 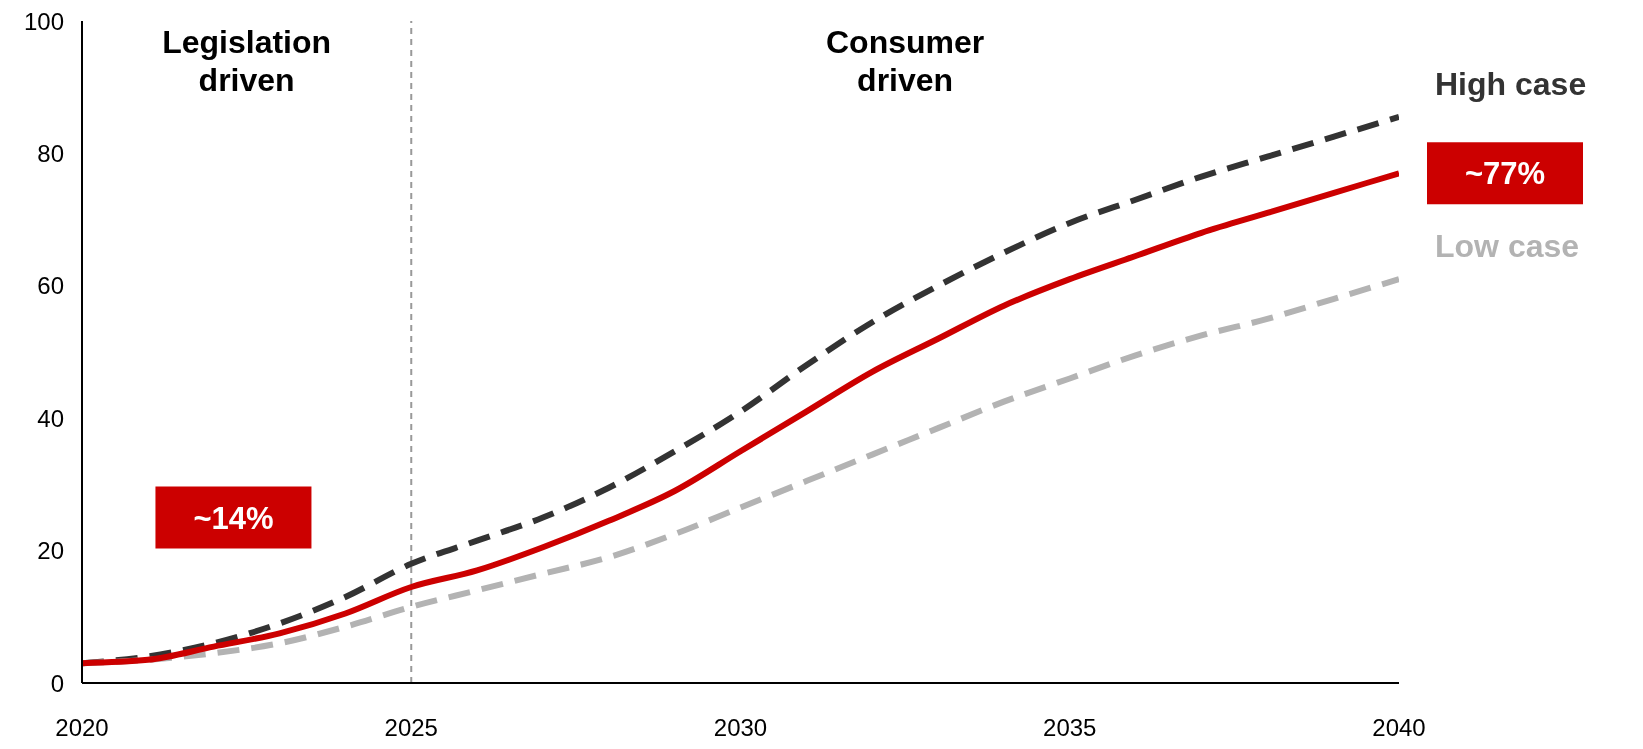 I want to click on y-tick-label: 60, so click(x=50, y=286).